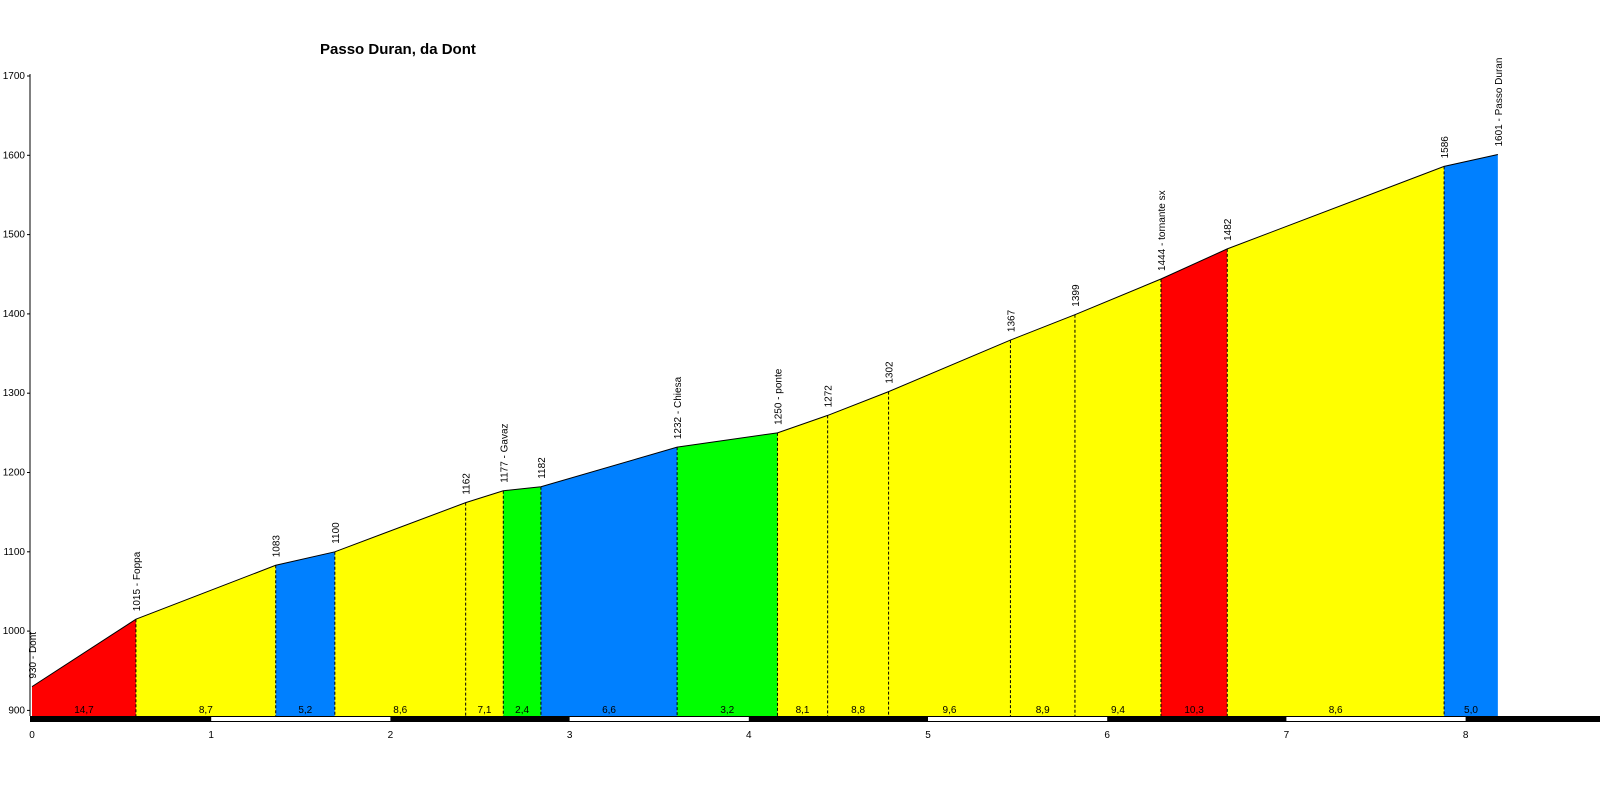 This screenshot has width=1600, height=800. Describe the element at coordinates (14, 393) in the screenshot. I see `y-tick-label: 1300` at that location.